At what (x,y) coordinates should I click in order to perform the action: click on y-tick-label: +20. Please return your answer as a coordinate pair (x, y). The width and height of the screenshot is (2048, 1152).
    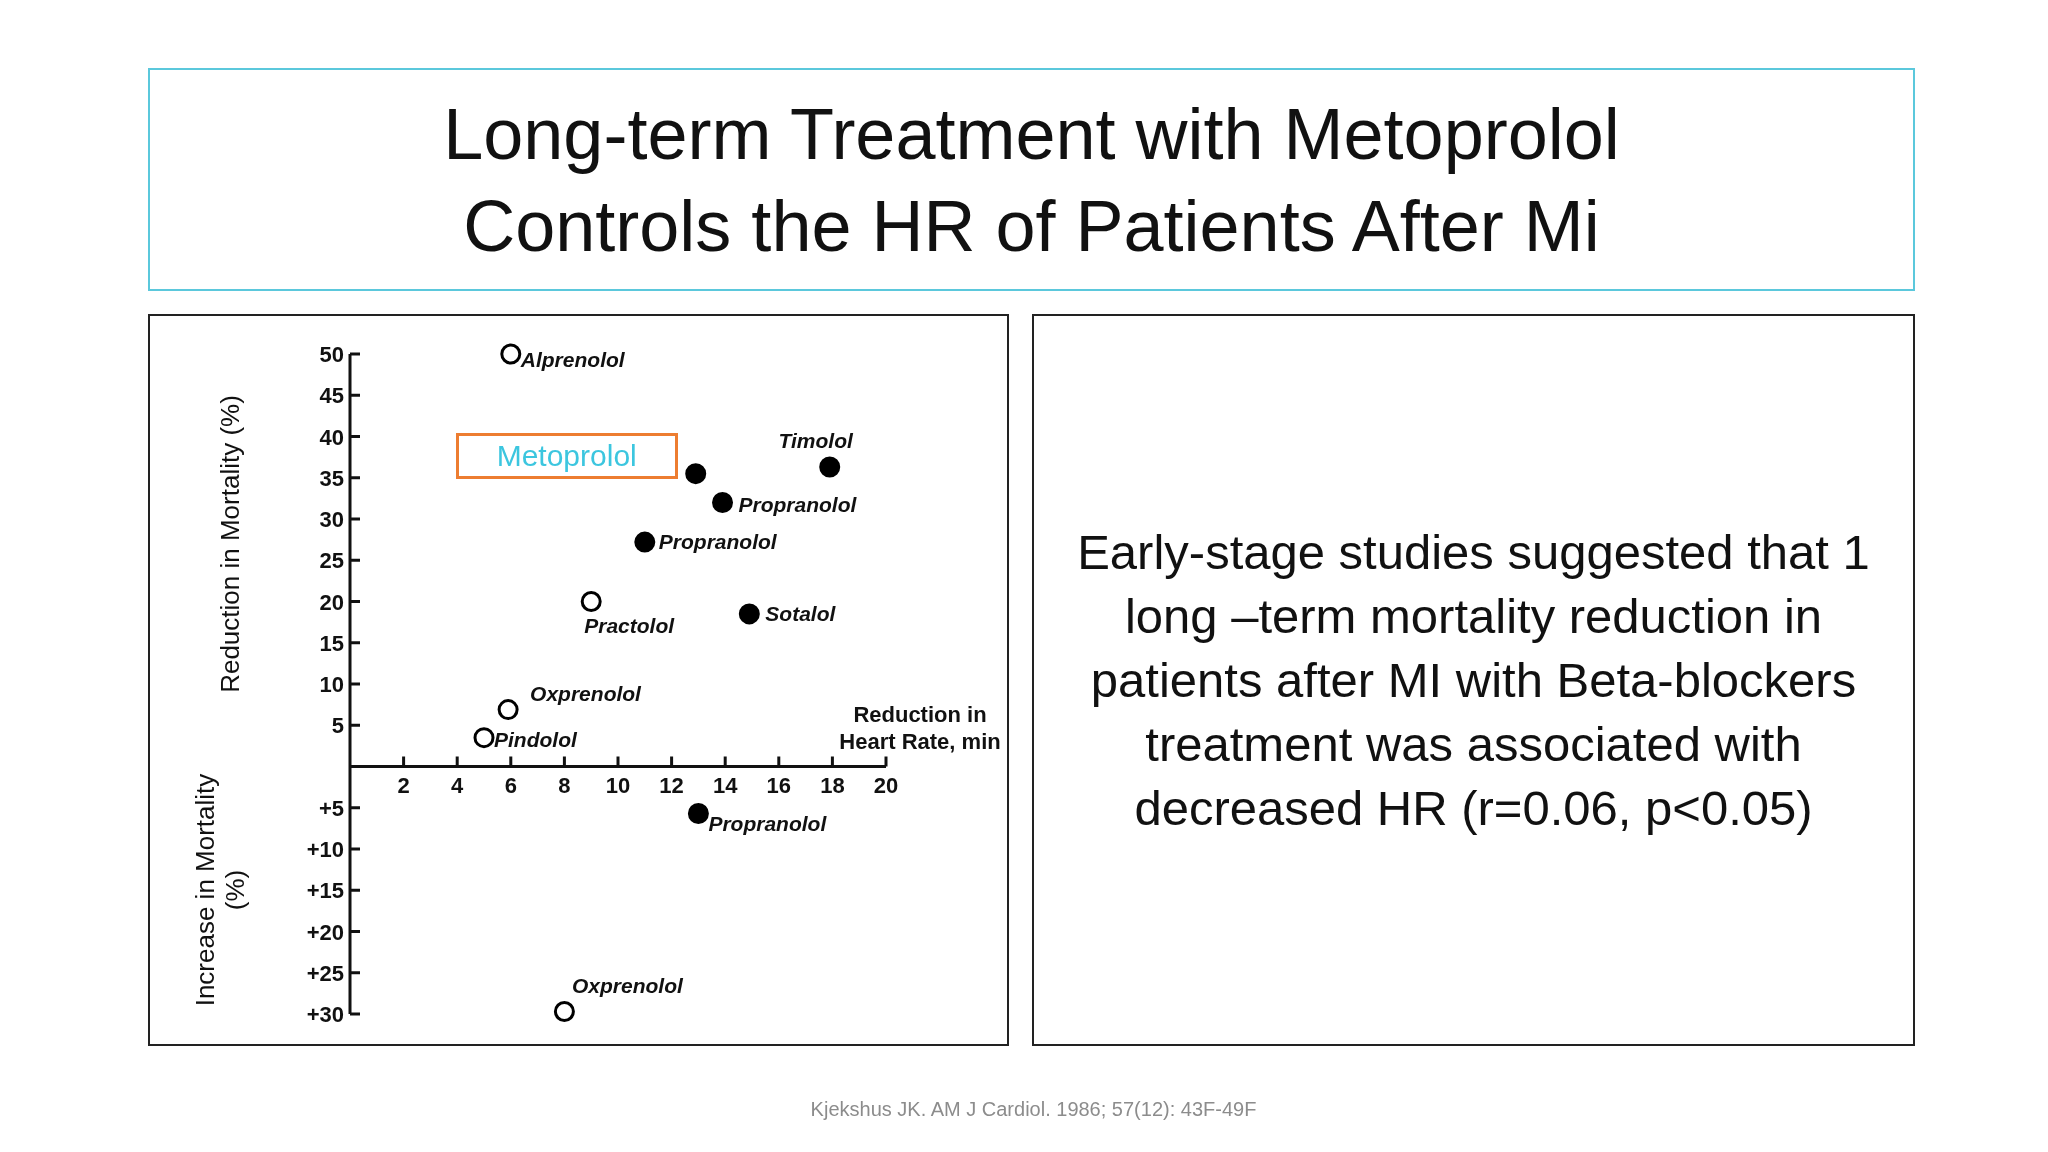
    Looking at the image, I should click on (325, 932).